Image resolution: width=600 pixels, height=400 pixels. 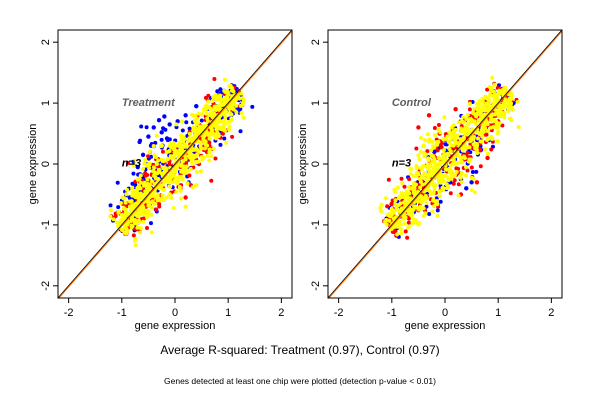 What do you see at coordinates (392, 313) in the screenshot?
I see `x-tick-label: -1` at bounding box center [392, 313].